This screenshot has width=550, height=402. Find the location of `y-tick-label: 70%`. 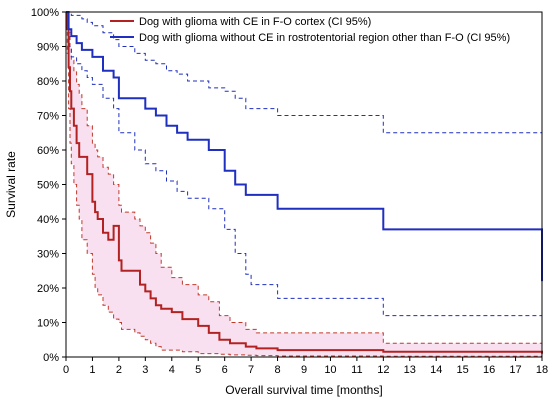

y-tick-label: 70% is located at coordinates (48, 117).